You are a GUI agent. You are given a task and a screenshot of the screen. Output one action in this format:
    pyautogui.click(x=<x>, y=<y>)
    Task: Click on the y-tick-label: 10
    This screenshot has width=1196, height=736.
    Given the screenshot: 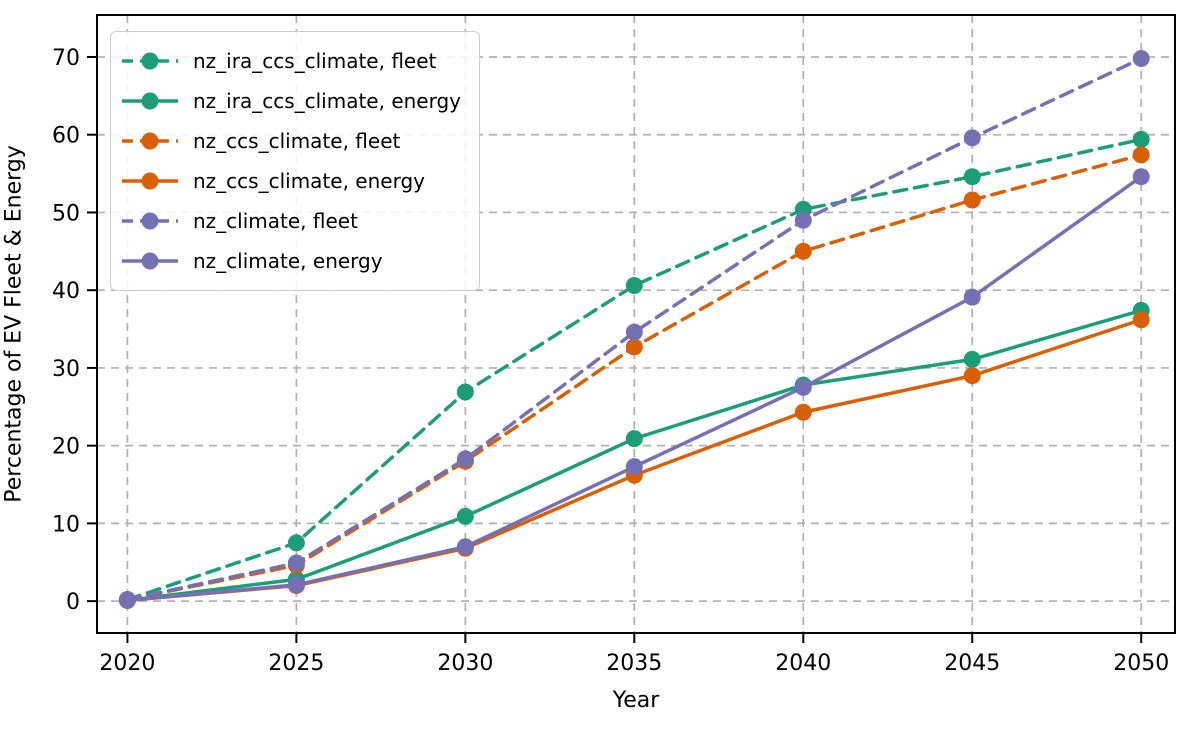 What is the action you would take?
    pyautogui.click(x=66, y=524)
    